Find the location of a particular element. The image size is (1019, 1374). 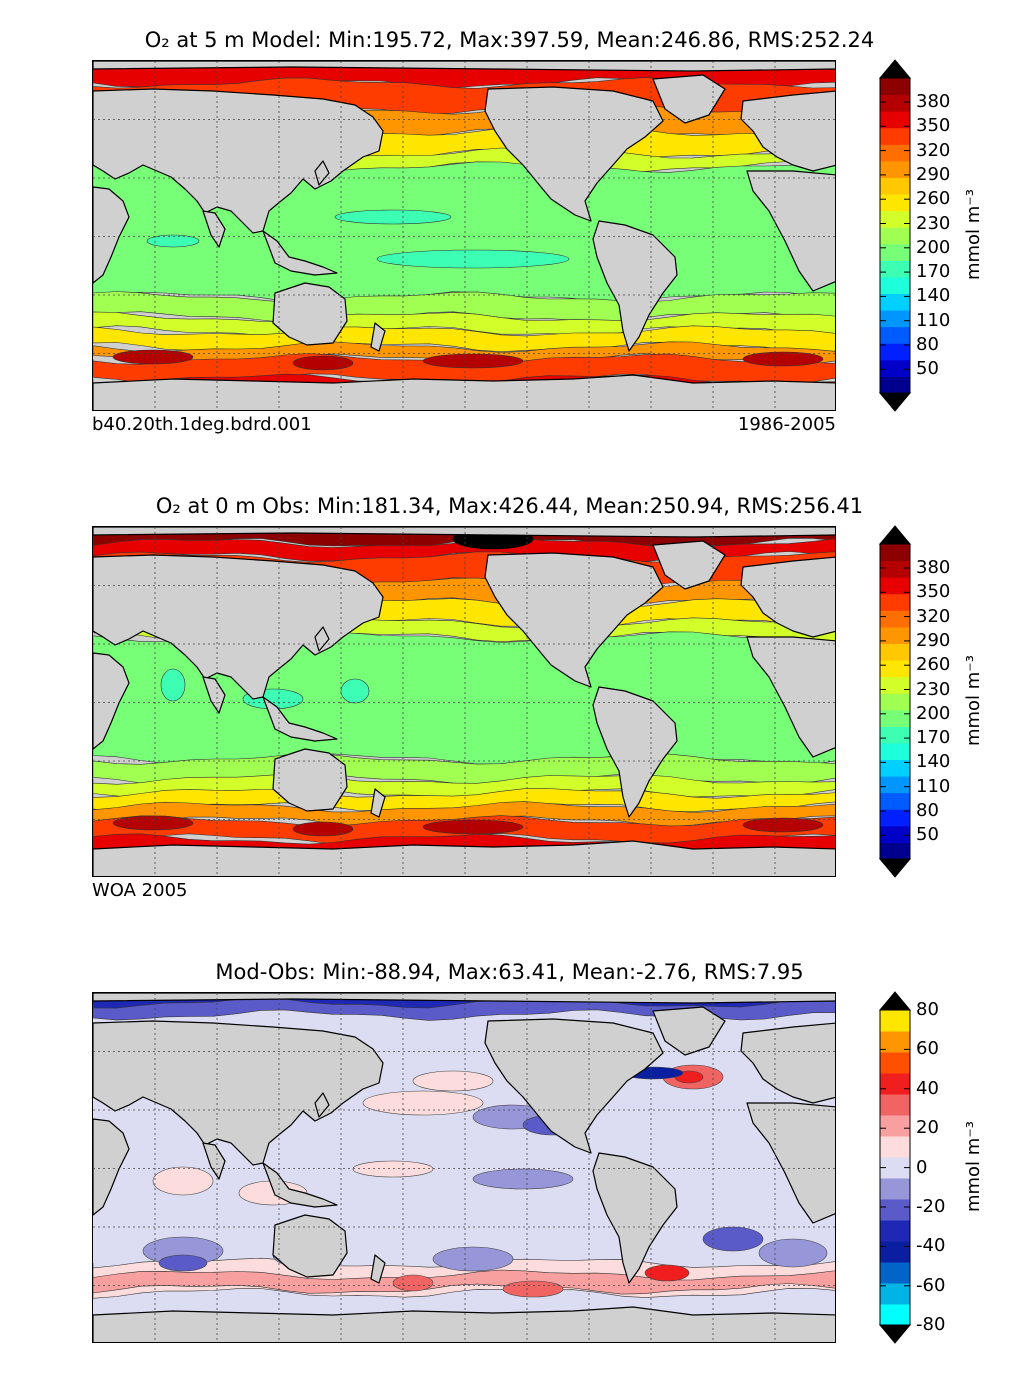

model-colorbar-svg is located at coordinates (895, 235).